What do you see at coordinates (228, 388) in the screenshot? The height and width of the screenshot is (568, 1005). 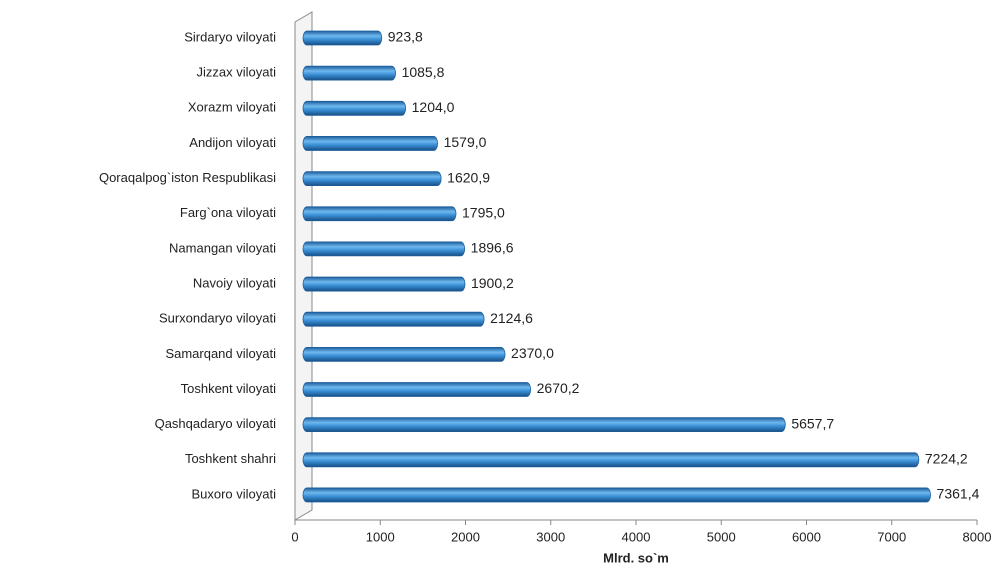 I see `y-tick-label: Toshkent viloyati` at bounding box center [228, 388].